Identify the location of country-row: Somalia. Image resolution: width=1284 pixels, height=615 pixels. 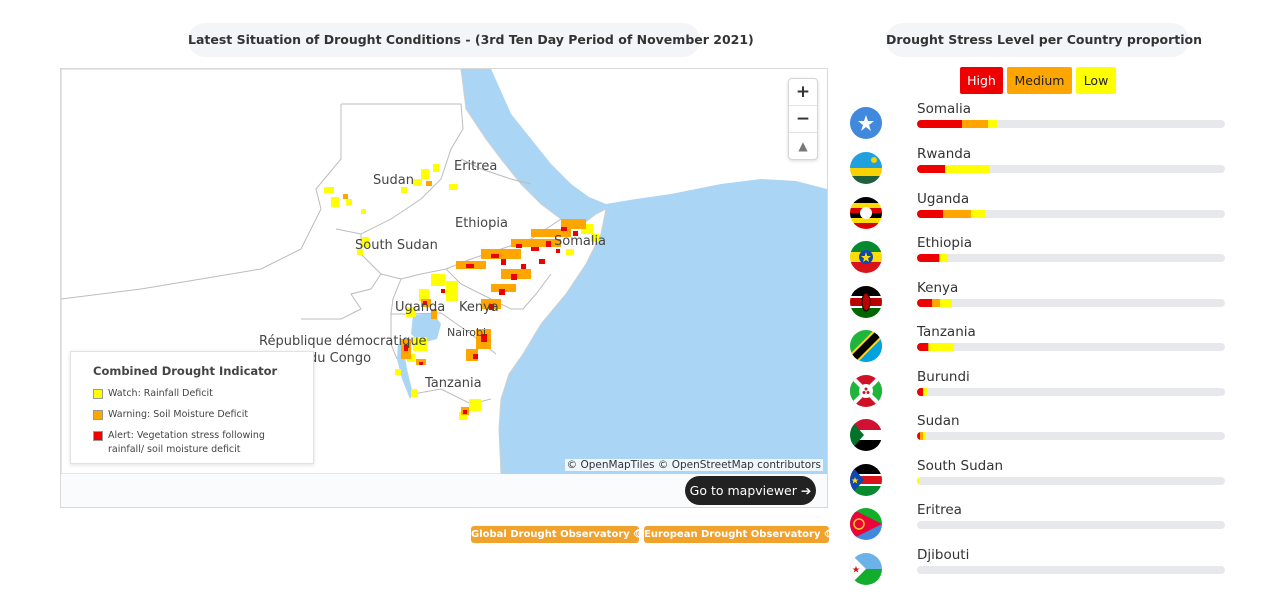
(1040, 124).